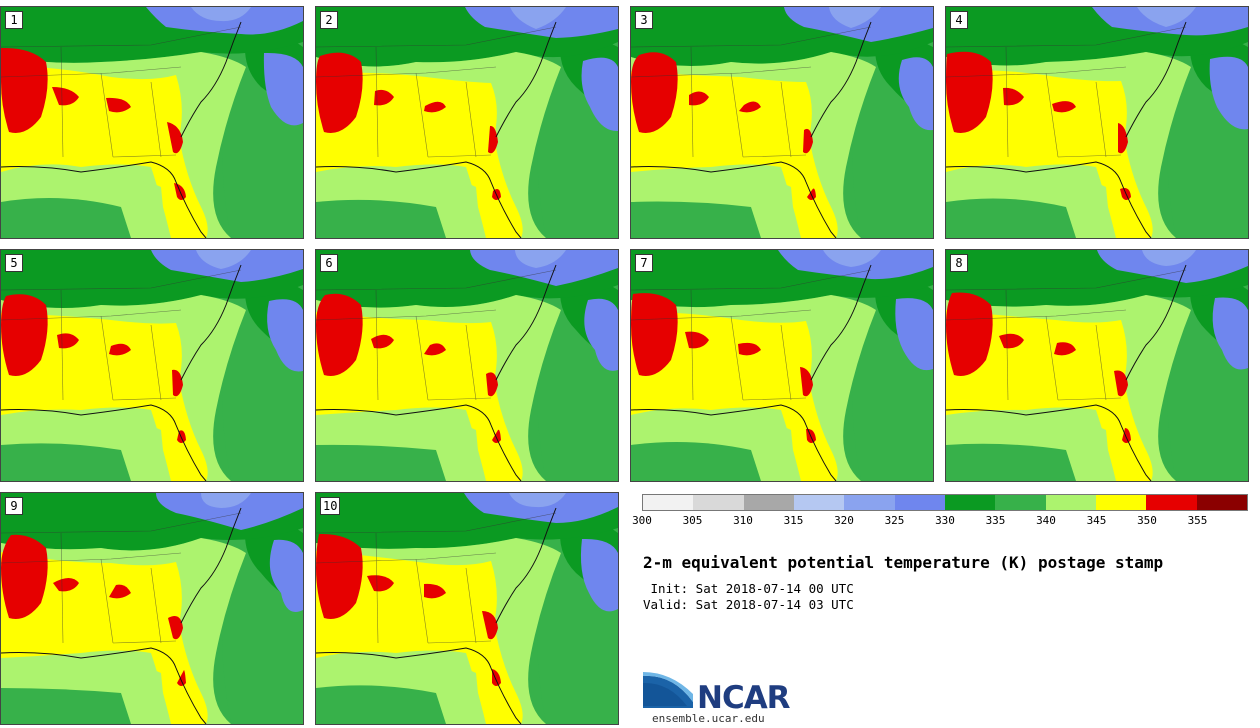  I want to click on ncar-logo: NCAR ensemble.ucar.edu, so click(723, 700).